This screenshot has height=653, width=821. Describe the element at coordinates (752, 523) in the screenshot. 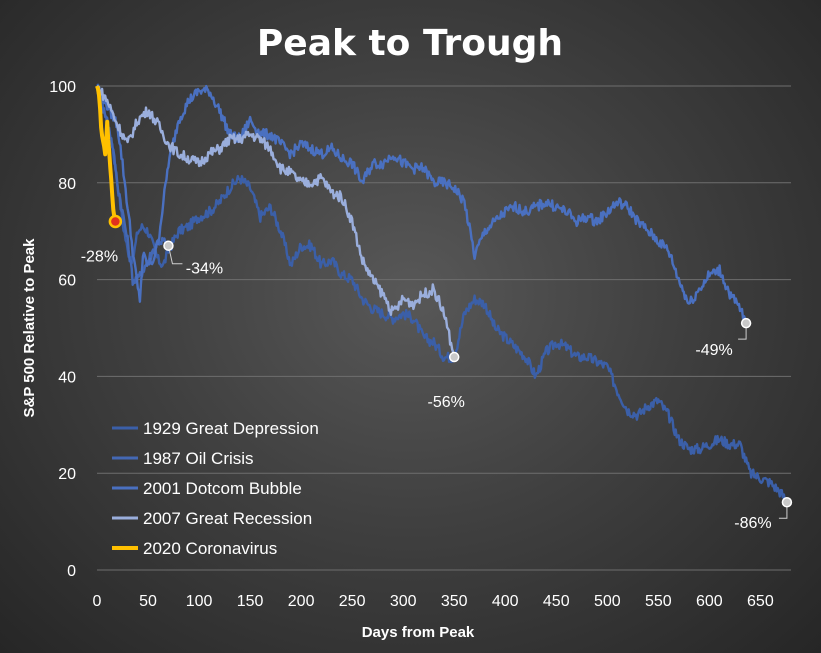

I see `annotation-label: -86%` at that location.